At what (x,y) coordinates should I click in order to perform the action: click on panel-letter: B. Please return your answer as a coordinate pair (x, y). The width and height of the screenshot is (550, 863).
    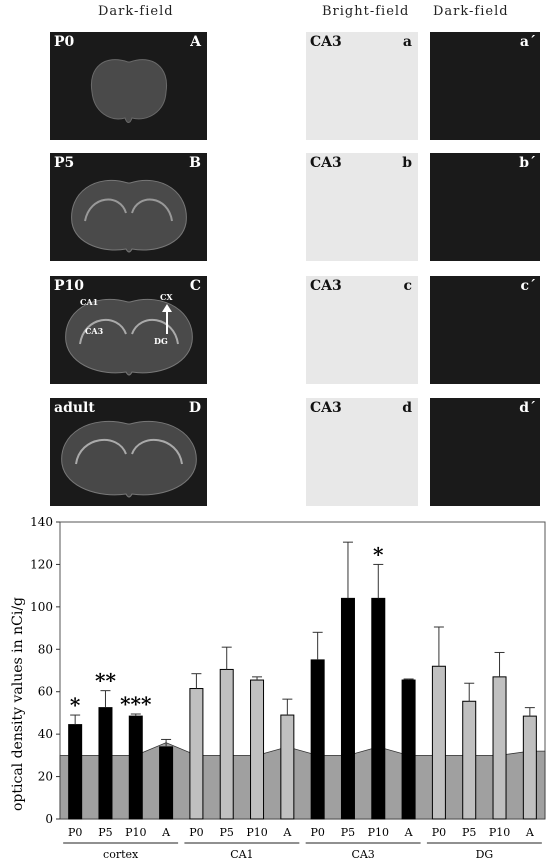
    Looking at the image, I should click on (195, 163).